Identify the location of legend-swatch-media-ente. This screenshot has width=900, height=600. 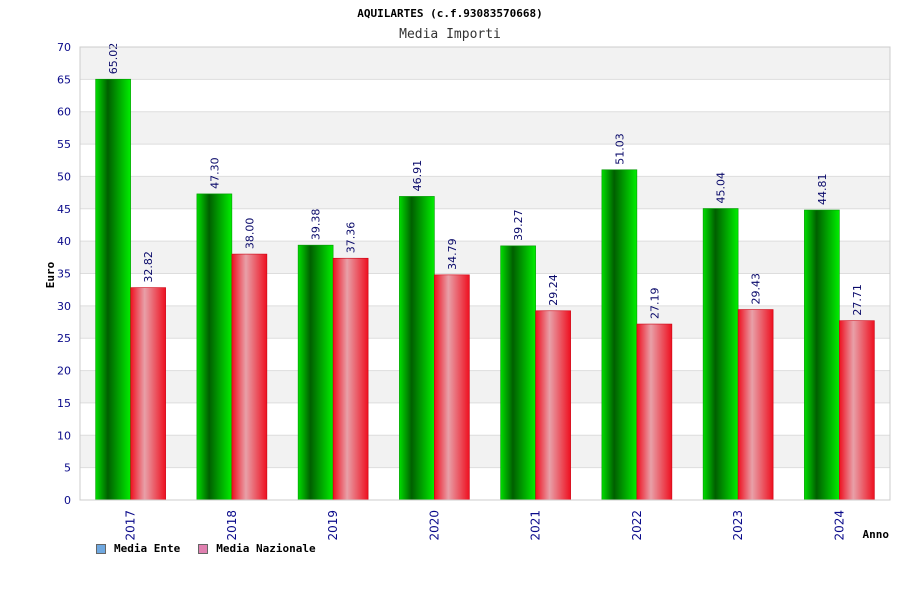
(101, 548).